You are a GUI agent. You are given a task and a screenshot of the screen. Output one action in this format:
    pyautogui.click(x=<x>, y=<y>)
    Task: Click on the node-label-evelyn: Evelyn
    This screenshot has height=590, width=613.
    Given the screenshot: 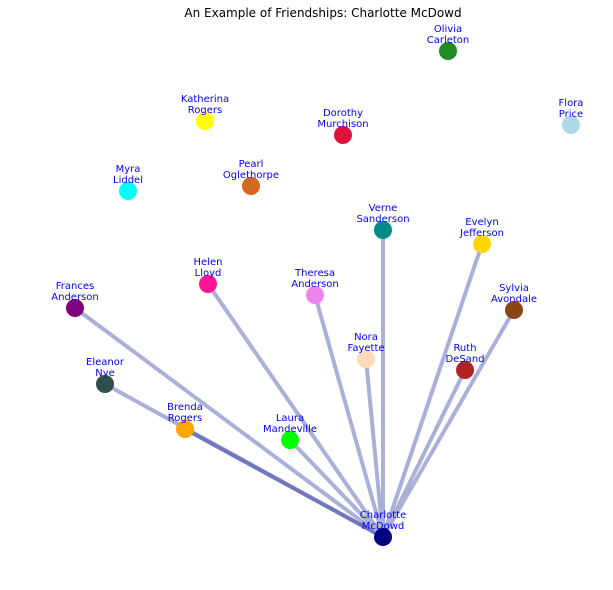 What is the action you would take?
    pyautogui.click(x=481, y=222)
    